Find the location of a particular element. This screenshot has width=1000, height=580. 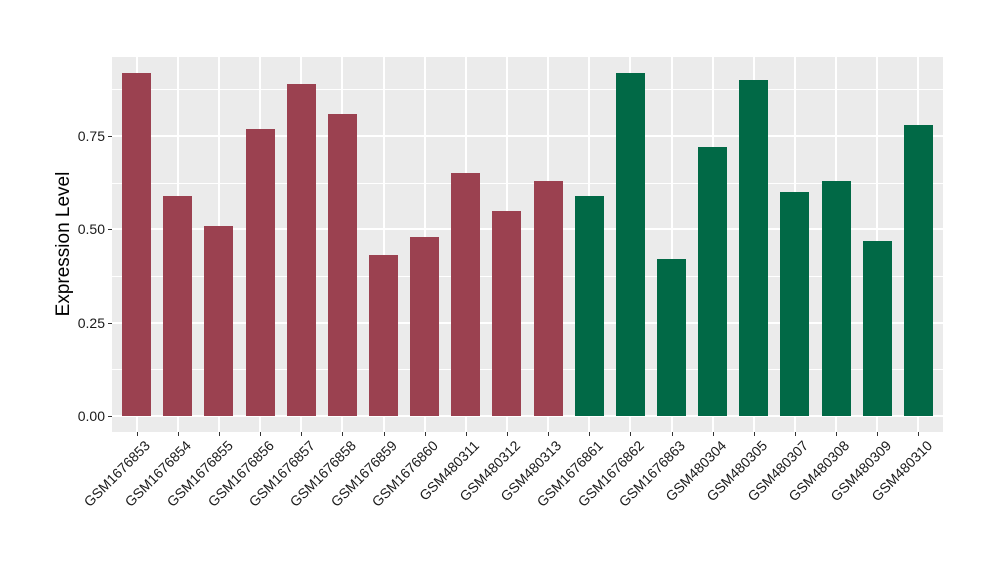

y-tick-label: 0.00 is located at coordinates (91, 416).